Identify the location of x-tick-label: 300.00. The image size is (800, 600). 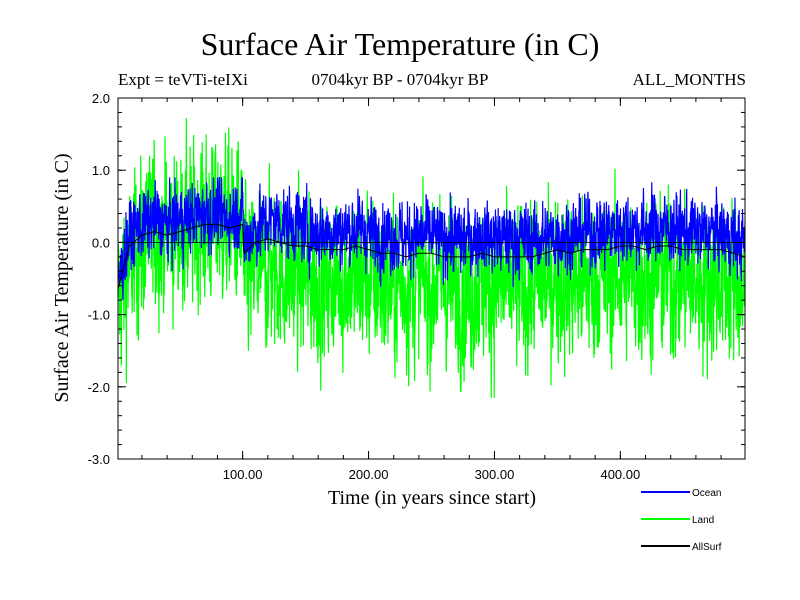
(495, 474).